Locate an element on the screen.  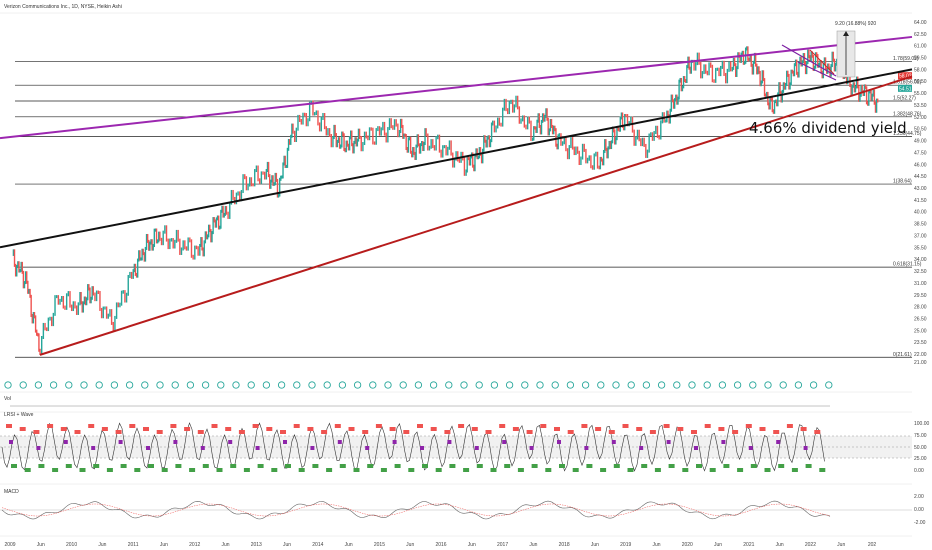
y-tick-label: 59.50 is located at coordinates (920, 59).